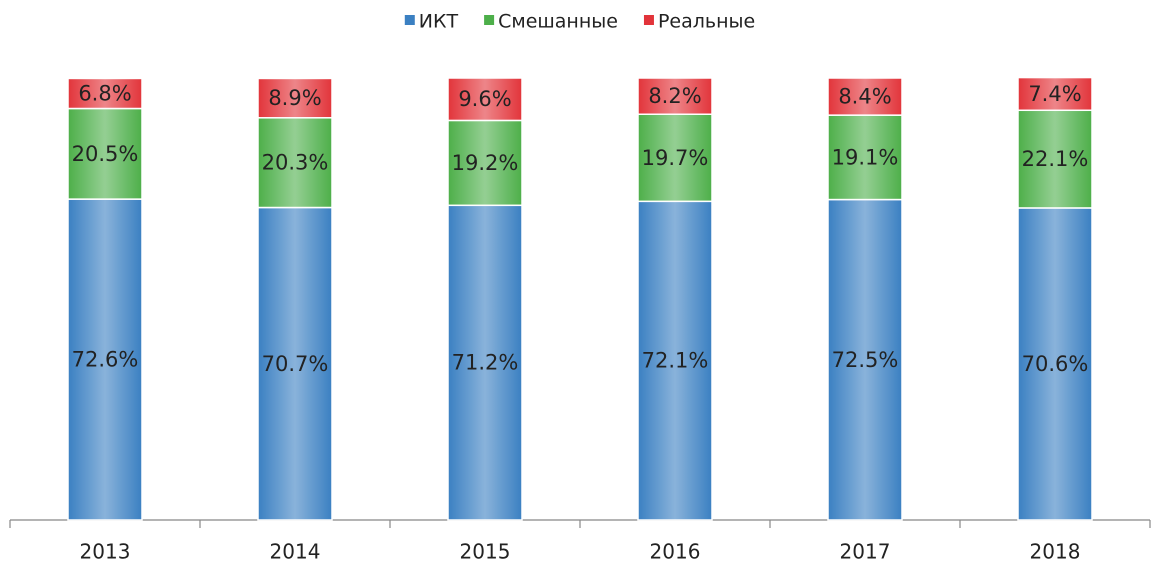 The width and height of the screenshot is (1151, 565). I want to click on data-label: 8.9%, so click(294, 98).